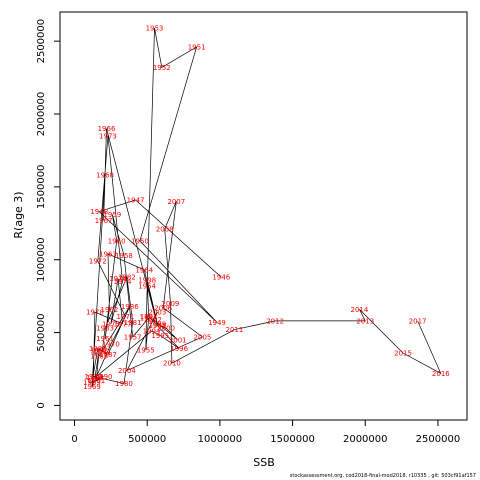  What do you see at coordinates (104, 221) in the screenshot?
I see `year-label-1967: 1967` at bounding box center [104, 221].